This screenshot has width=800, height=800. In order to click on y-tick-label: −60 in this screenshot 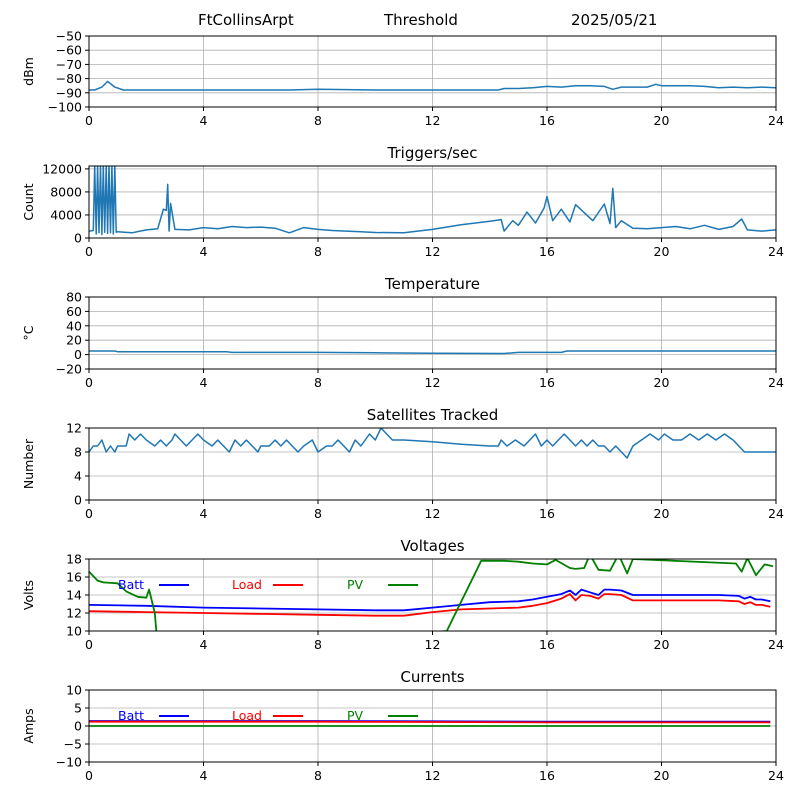, I will do `click(69, 50)`.